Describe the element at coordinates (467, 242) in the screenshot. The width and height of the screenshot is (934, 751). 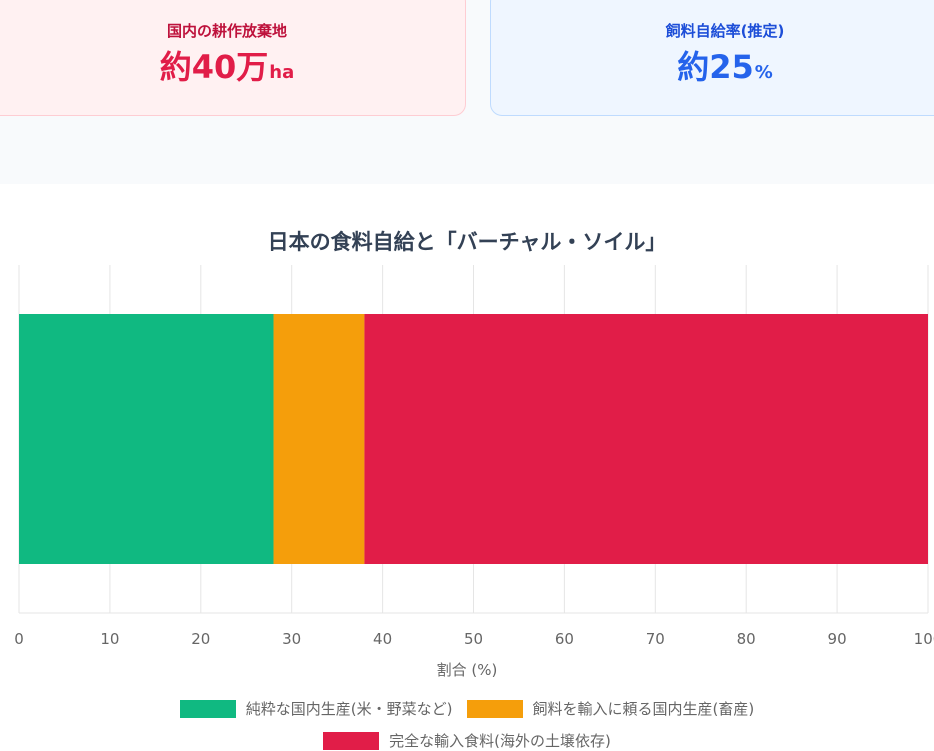
I see `chart-title: 日本の食料自給と「バーチャル・ソイル」` at that location.